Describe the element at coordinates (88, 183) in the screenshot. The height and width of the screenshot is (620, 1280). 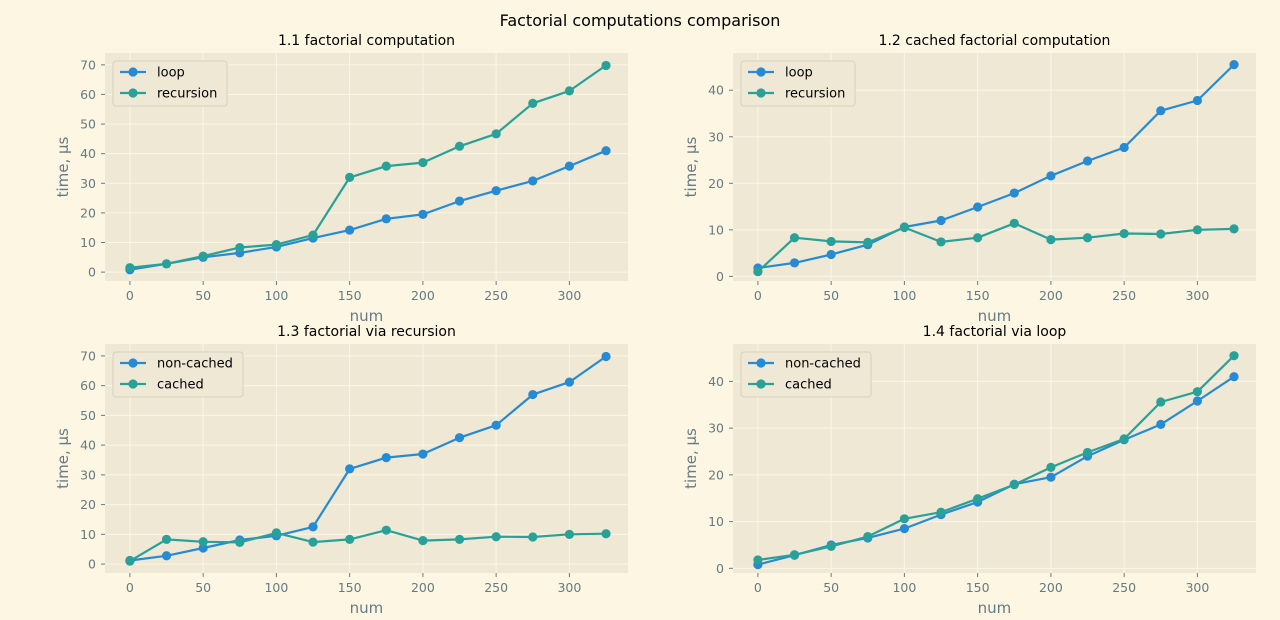
I see `y-tick-label: 30` at that location.